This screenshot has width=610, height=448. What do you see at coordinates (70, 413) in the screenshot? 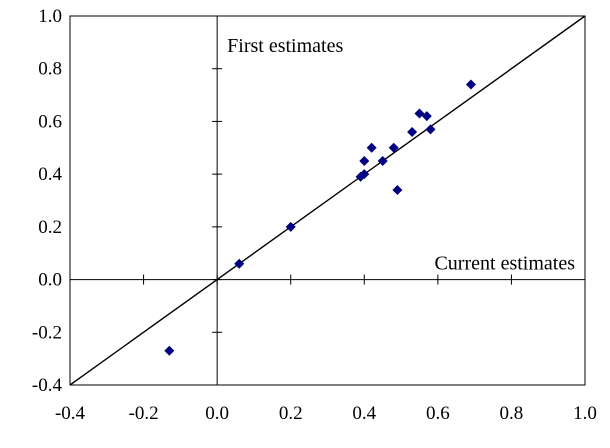
I see `x-tick-label: -0.4` at bounding box center [70, 413].